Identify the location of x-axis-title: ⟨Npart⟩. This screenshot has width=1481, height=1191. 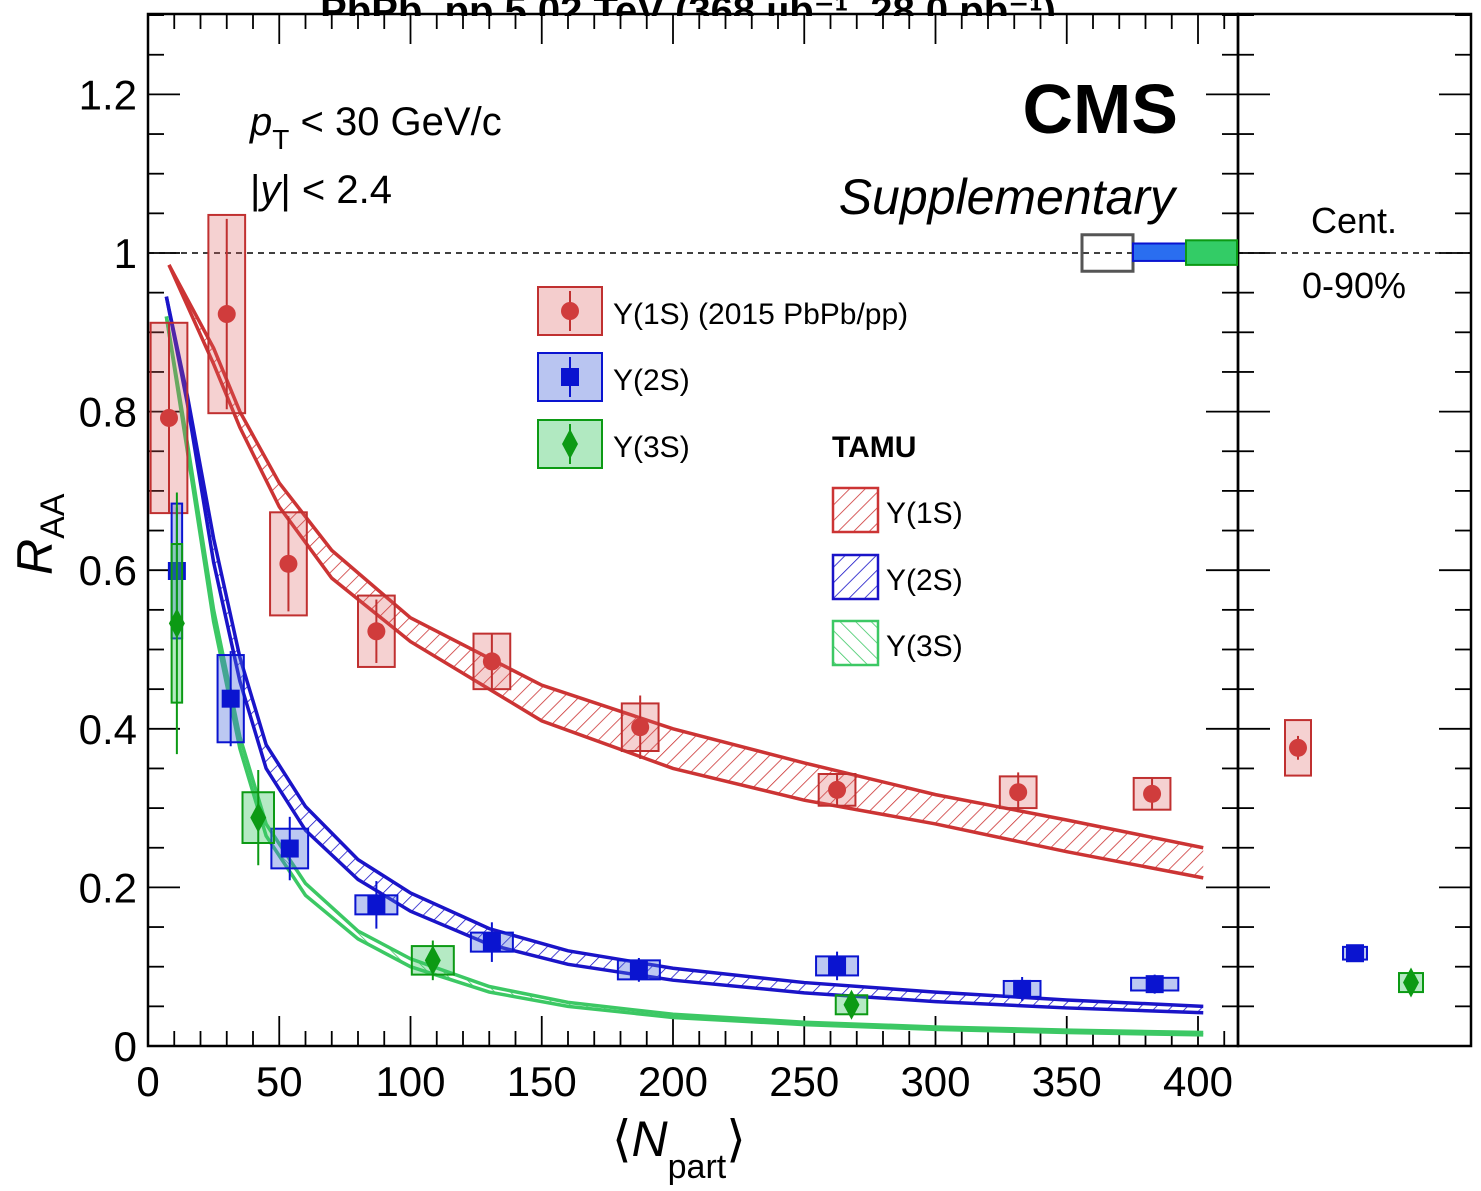
(679, 1148).